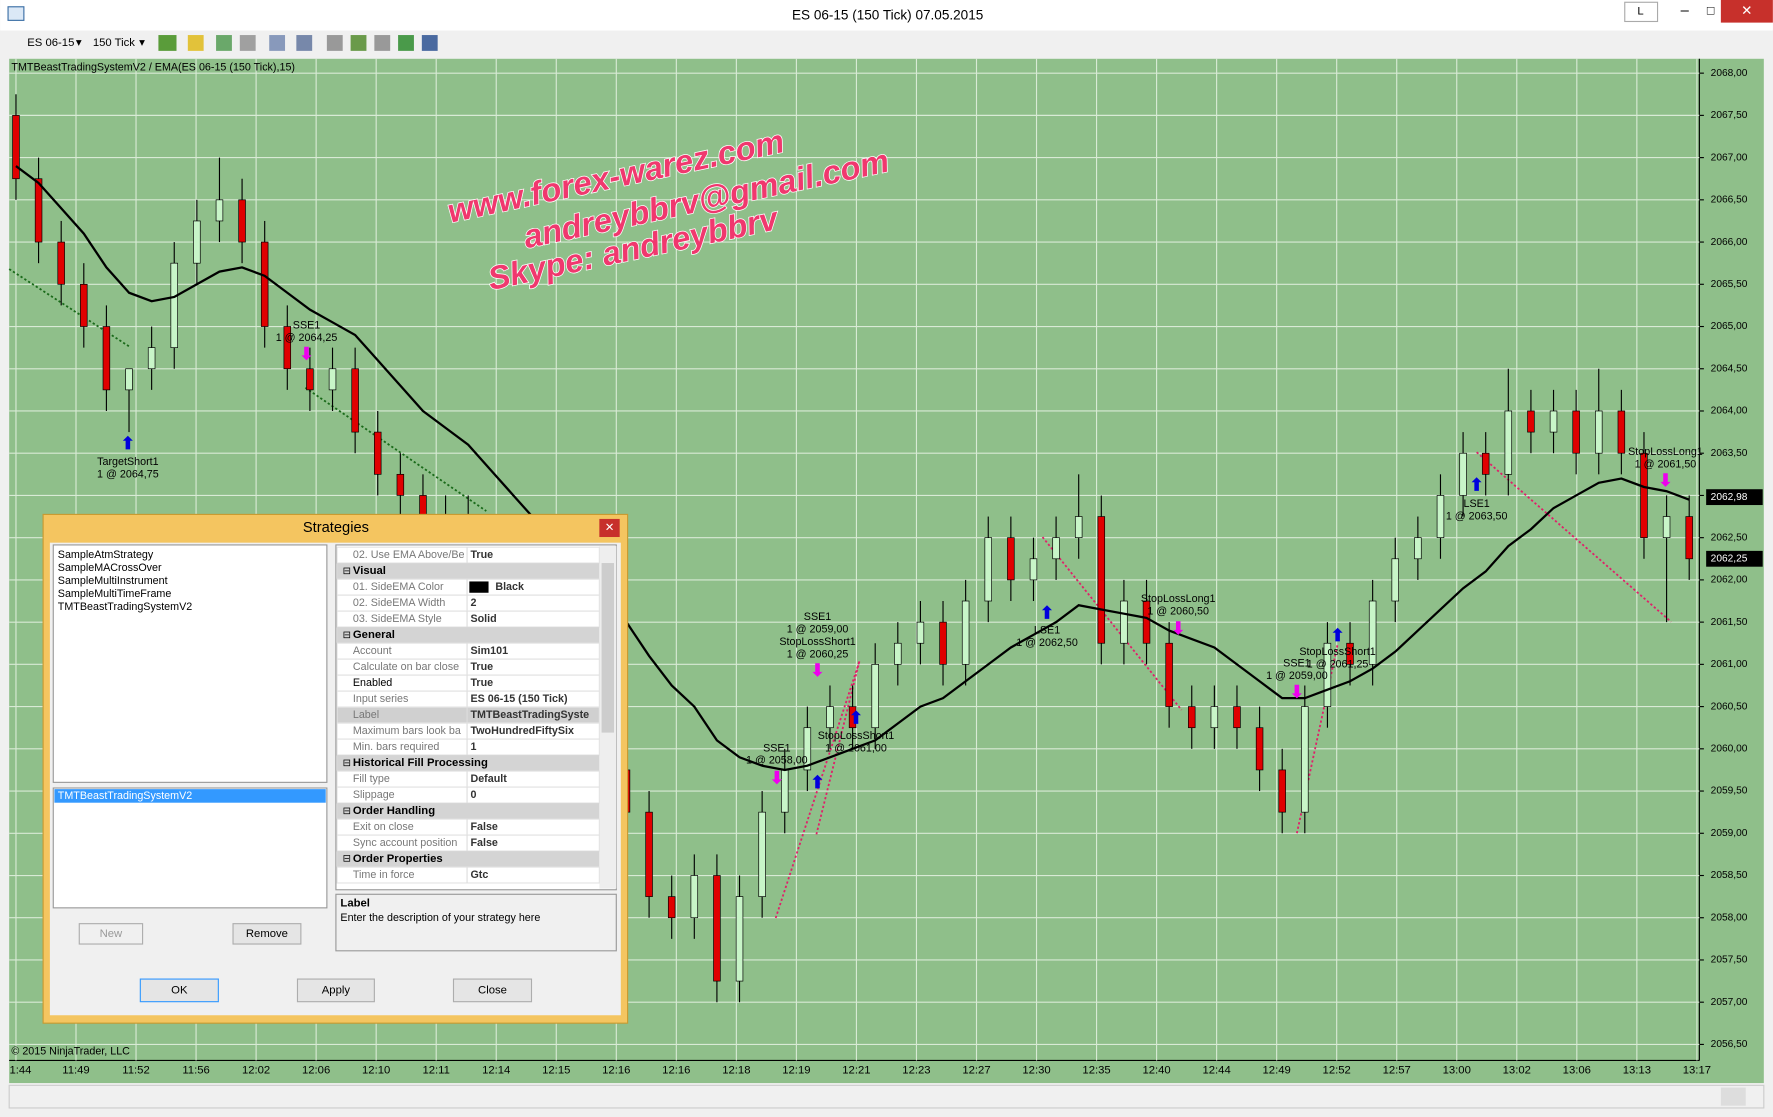  Describe the element at coordinates (1685, 11) in the screenshot. I see `minimize: –` at that location.